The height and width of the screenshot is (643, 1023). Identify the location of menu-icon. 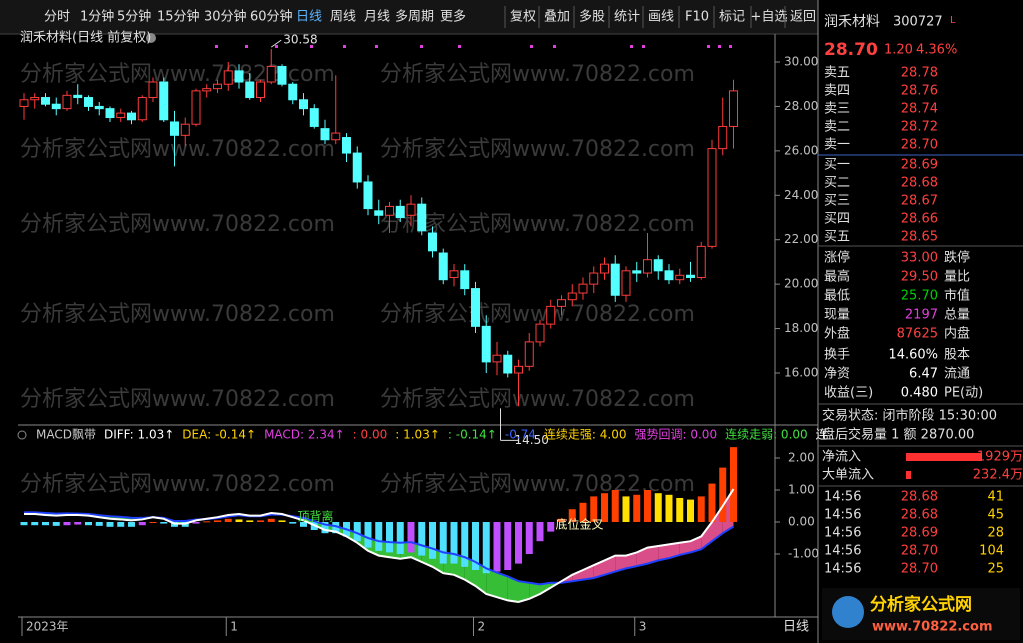
(151, 38).